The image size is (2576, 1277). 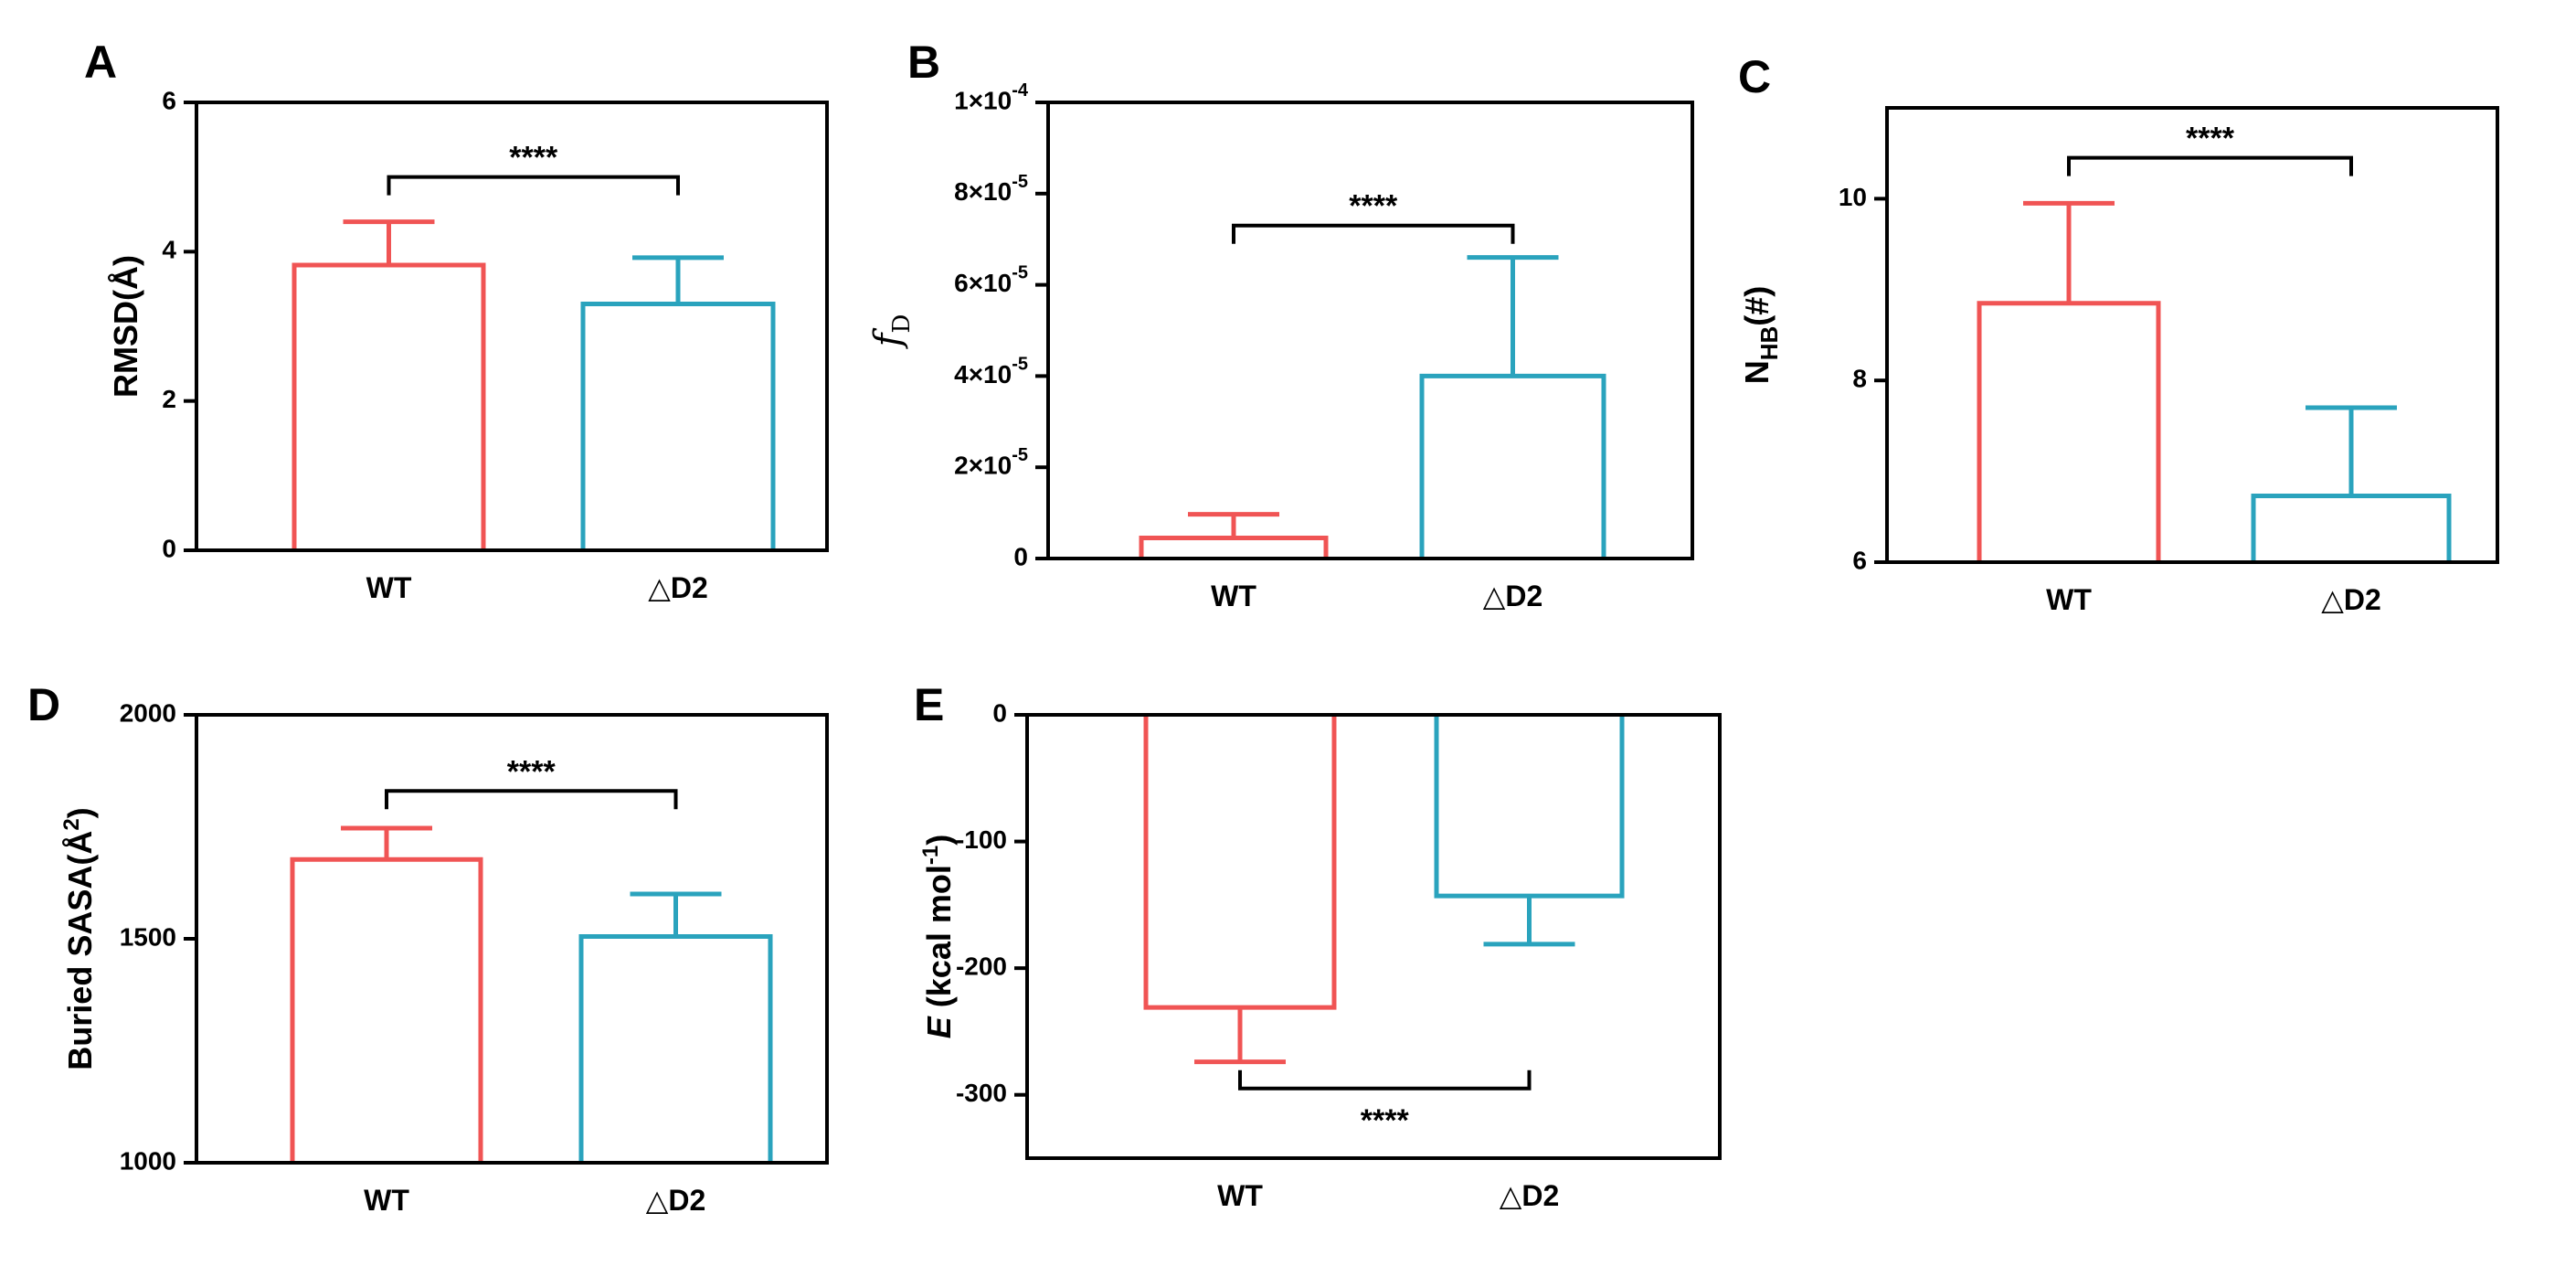 What do you see at coordinates (981, 966) in the screenshot?
I see `y-tick-label: -200` at bounding box center [981, 966].